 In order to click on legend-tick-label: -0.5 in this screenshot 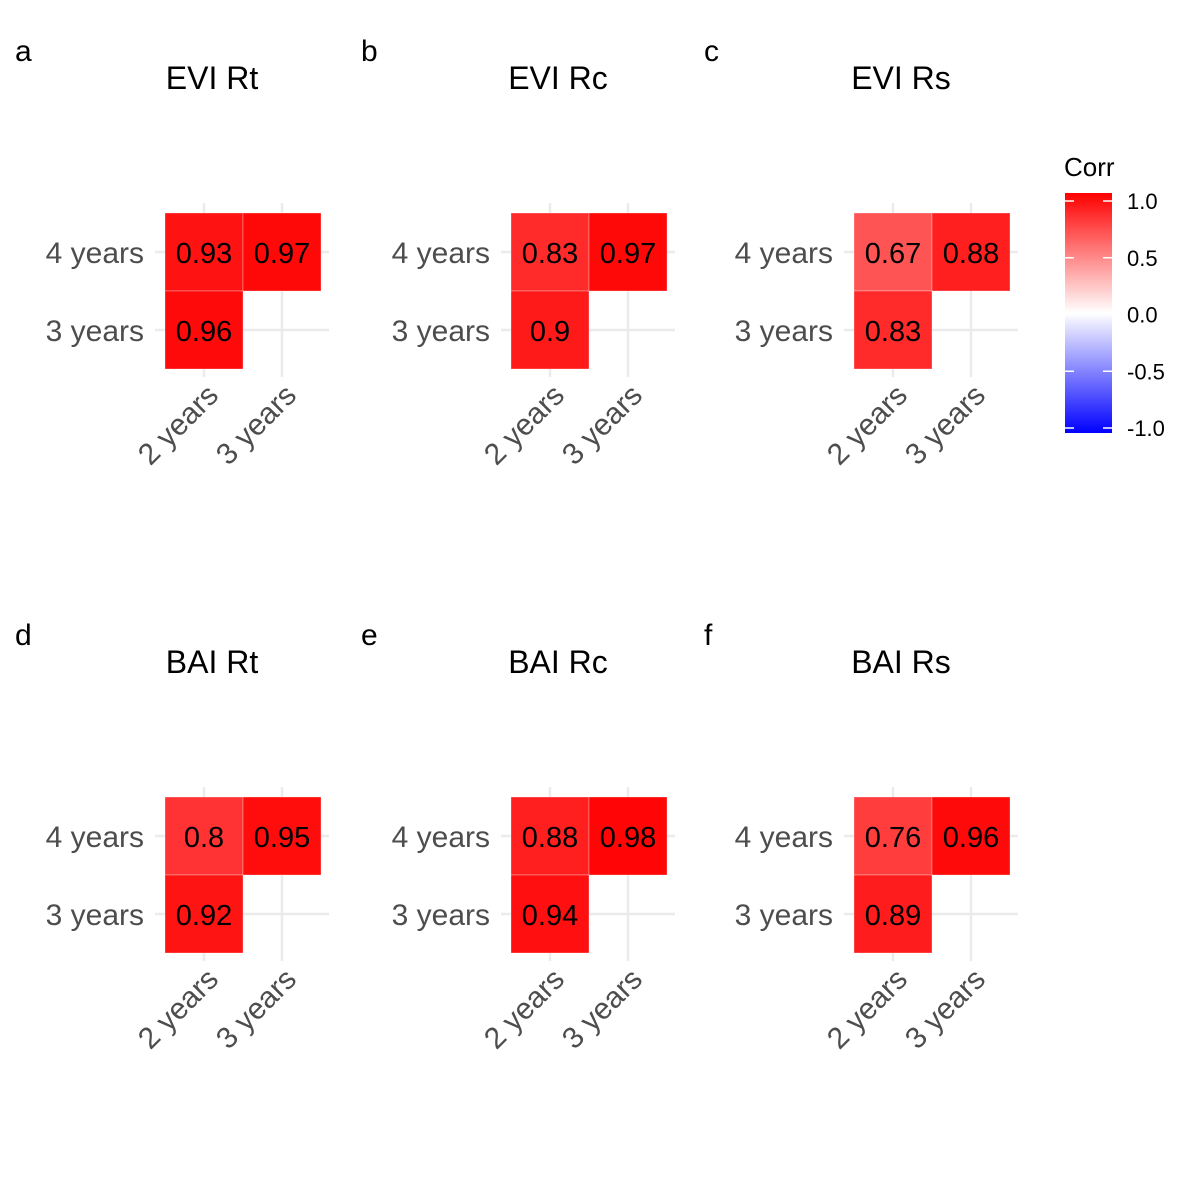, I will do `click(1146, 371)`.